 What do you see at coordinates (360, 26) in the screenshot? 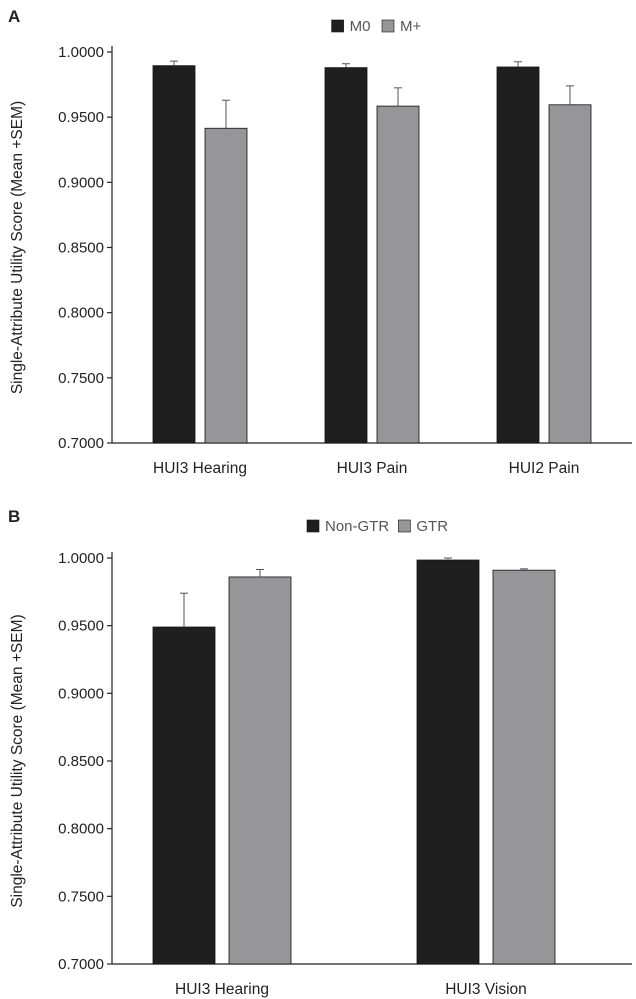
I see `legend-label: M0` at bounding box center [360, 26].